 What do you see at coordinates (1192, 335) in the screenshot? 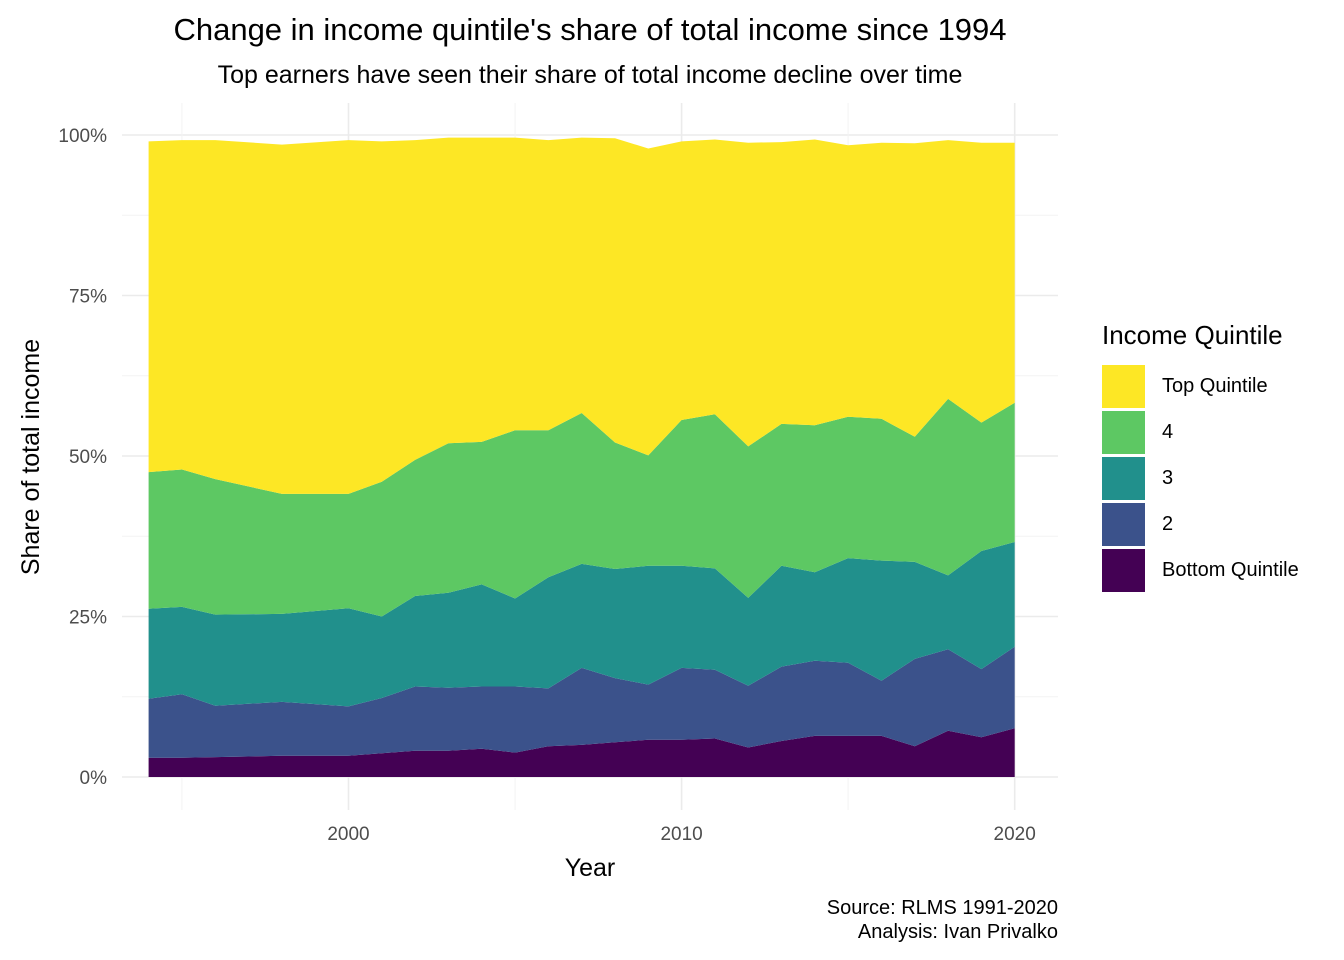
I see `legend-title: Income Quintile` at bounding box center [1192, 335].